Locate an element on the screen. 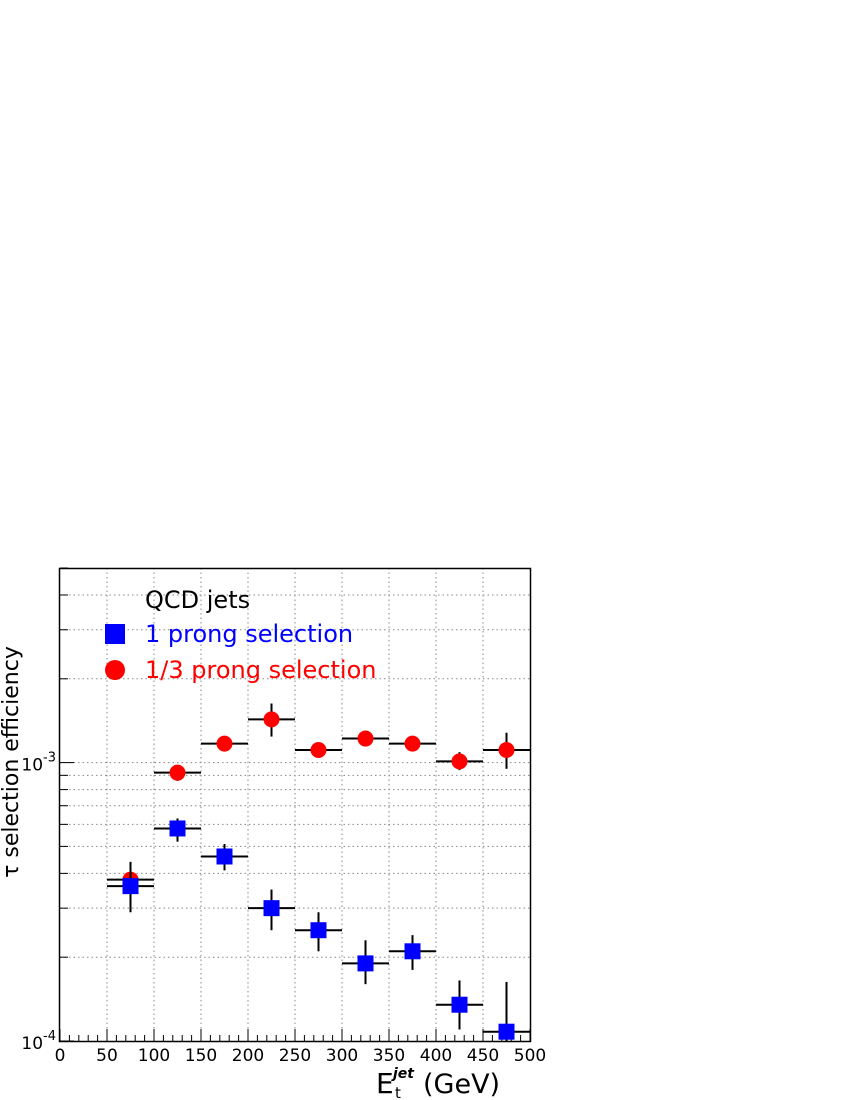 This screenshot has height=1100, width=850. series-1prong is located at coordinates (318, 929).